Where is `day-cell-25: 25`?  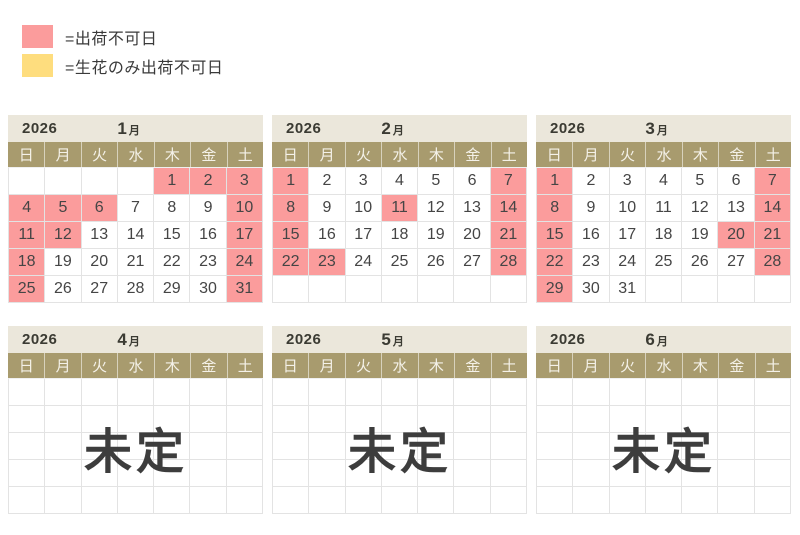
day-cell-25: 25 is located at coordinates (400, 262).